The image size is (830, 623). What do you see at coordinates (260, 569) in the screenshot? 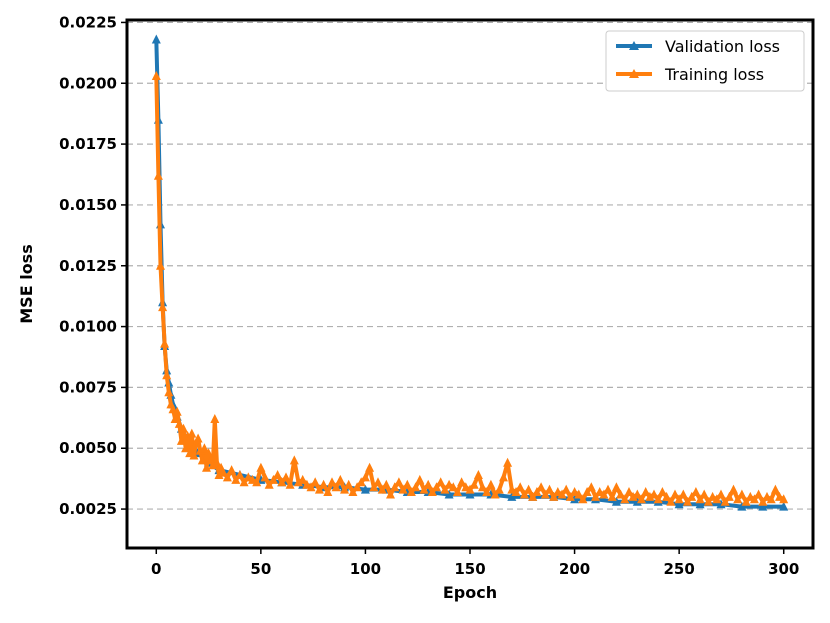
I see `x-tick-label: 50` at bounding box center [260, 569].